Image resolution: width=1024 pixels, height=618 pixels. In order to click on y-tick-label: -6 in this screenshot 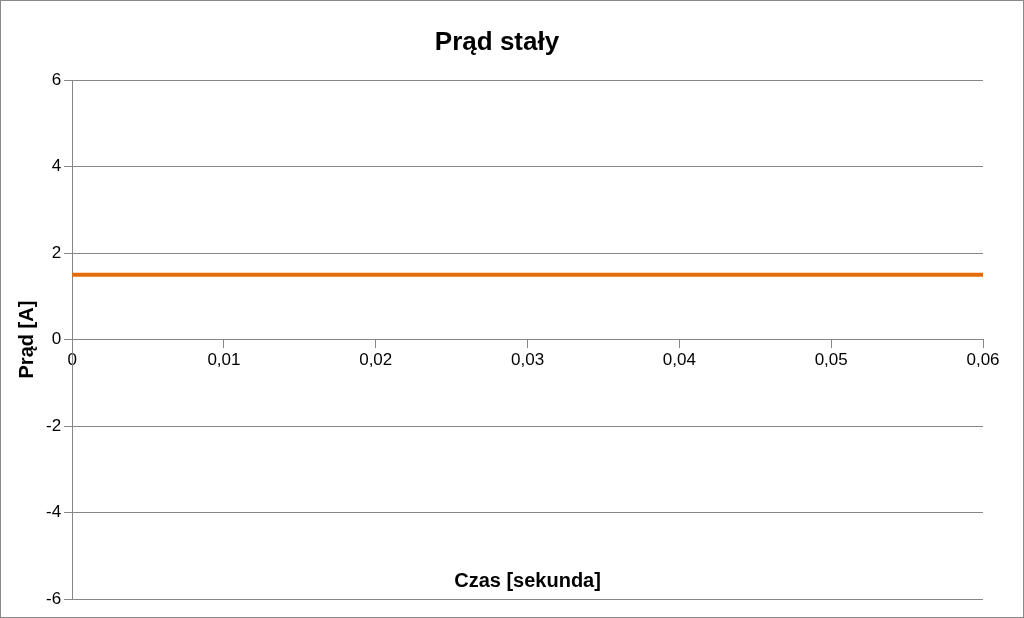, I will do `click(53, 598)`.